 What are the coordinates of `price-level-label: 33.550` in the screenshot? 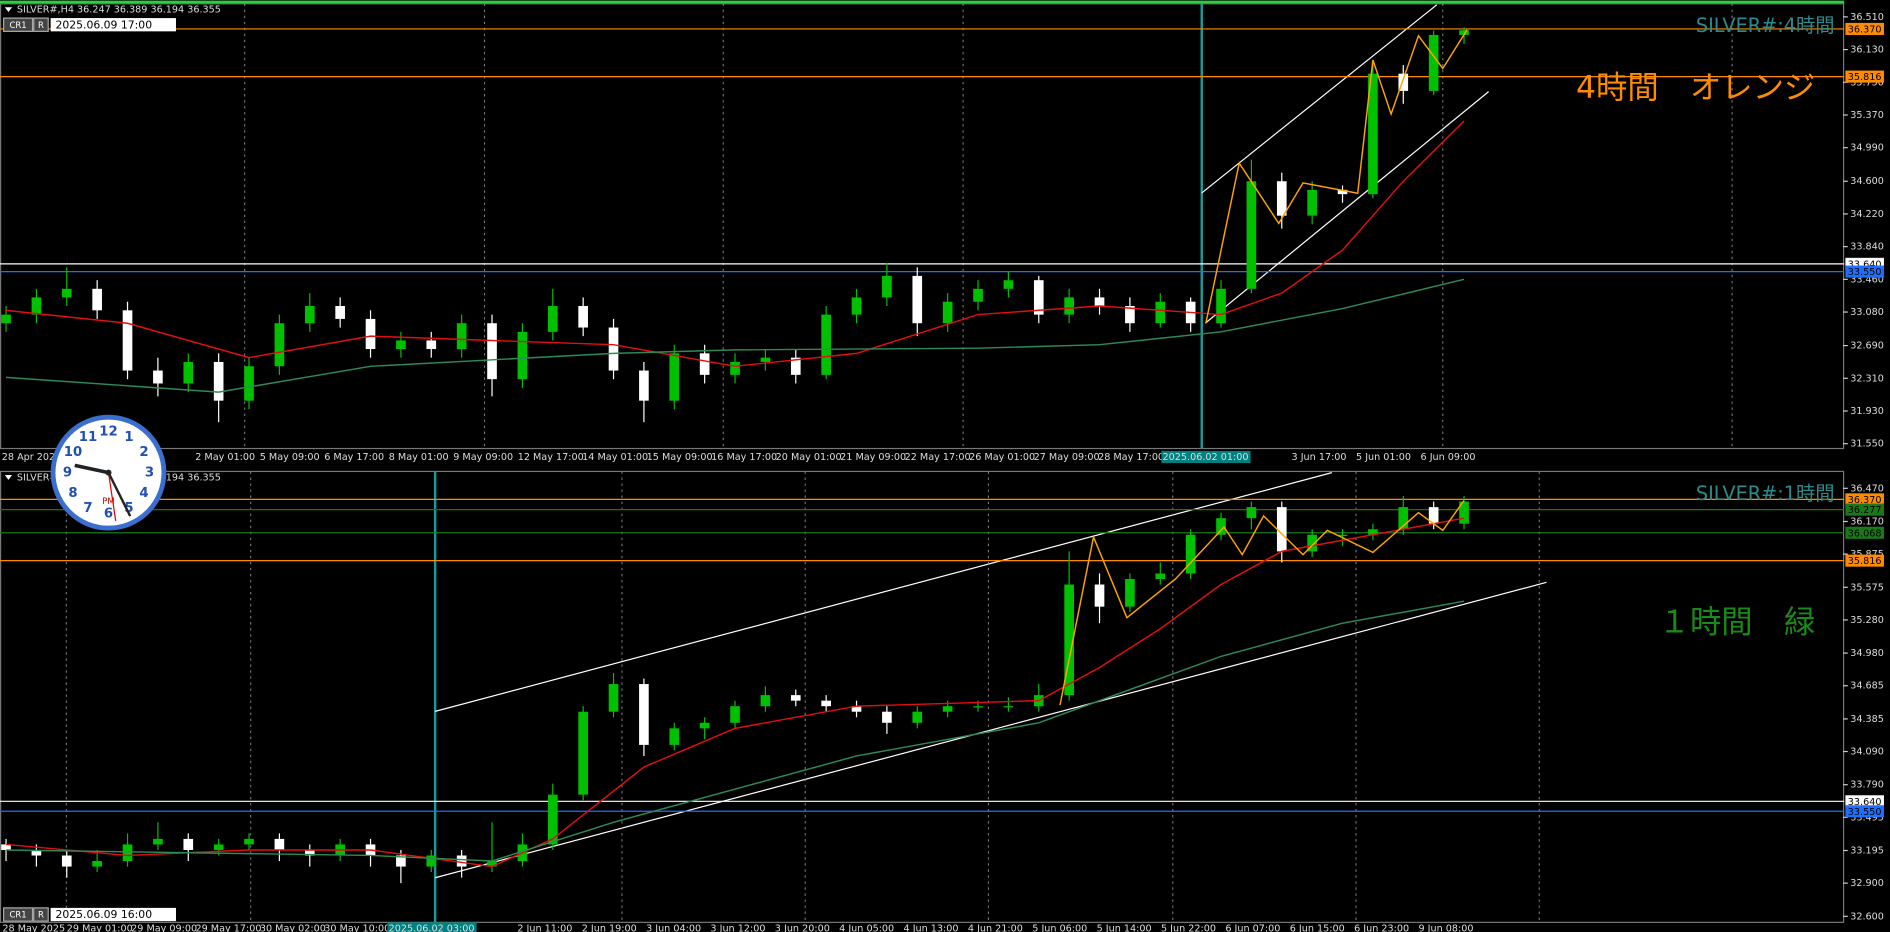 It's located at (1865, 272).